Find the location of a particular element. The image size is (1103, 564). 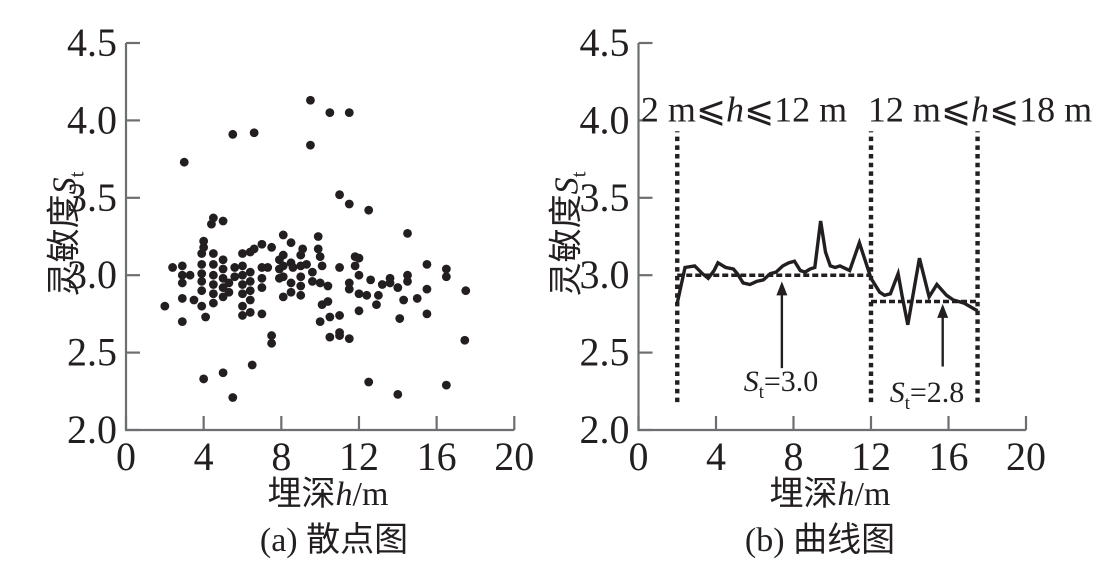

segment-1-range-text: 2 m is located at coordinates (668, 109).